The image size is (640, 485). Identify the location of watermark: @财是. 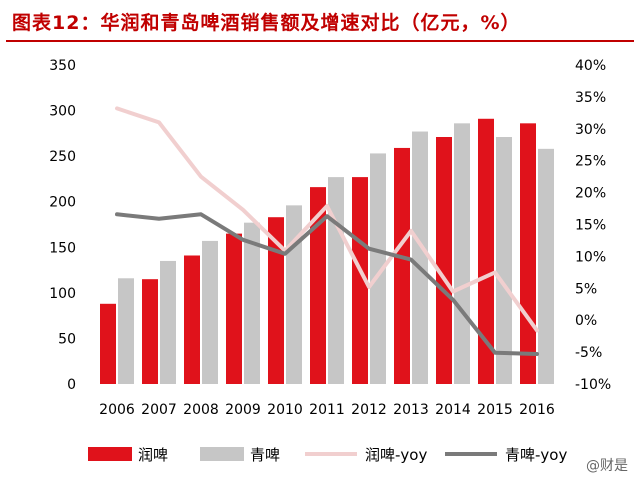
(607, 466).